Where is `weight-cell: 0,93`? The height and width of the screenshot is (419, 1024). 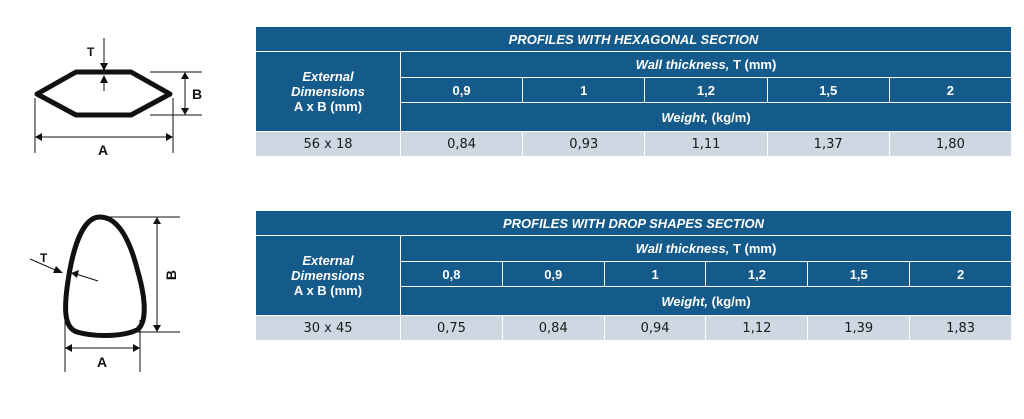
weight-cell: 0,93 is located at coordinates (584, 144).